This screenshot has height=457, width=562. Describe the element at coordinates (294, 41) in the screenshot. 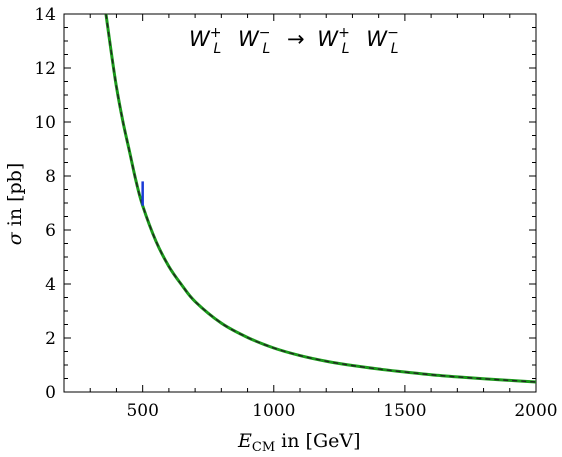

I see `chart-title: W+ L W− L → W+ L W− L` at that location.